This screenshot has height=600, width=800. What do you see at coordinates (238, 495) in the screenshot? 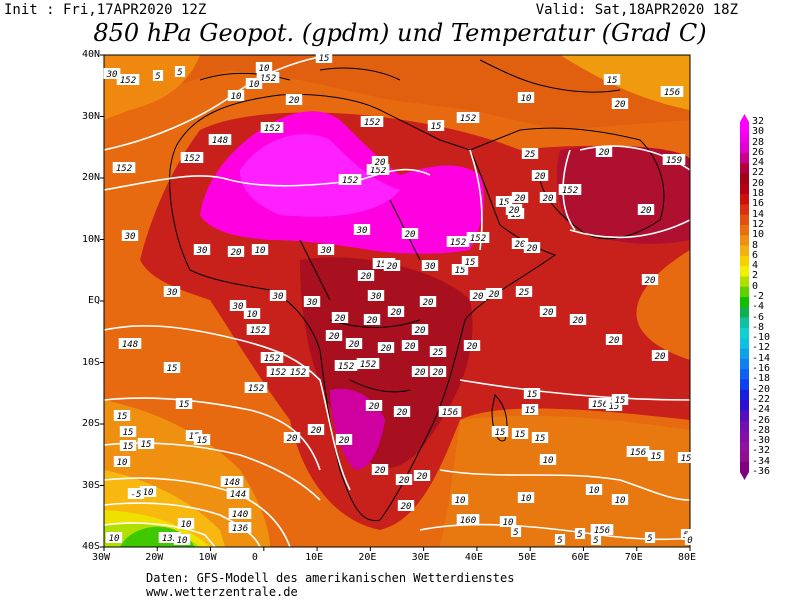
I see `contour-value-label: 144` at bounding box center [238, 495].